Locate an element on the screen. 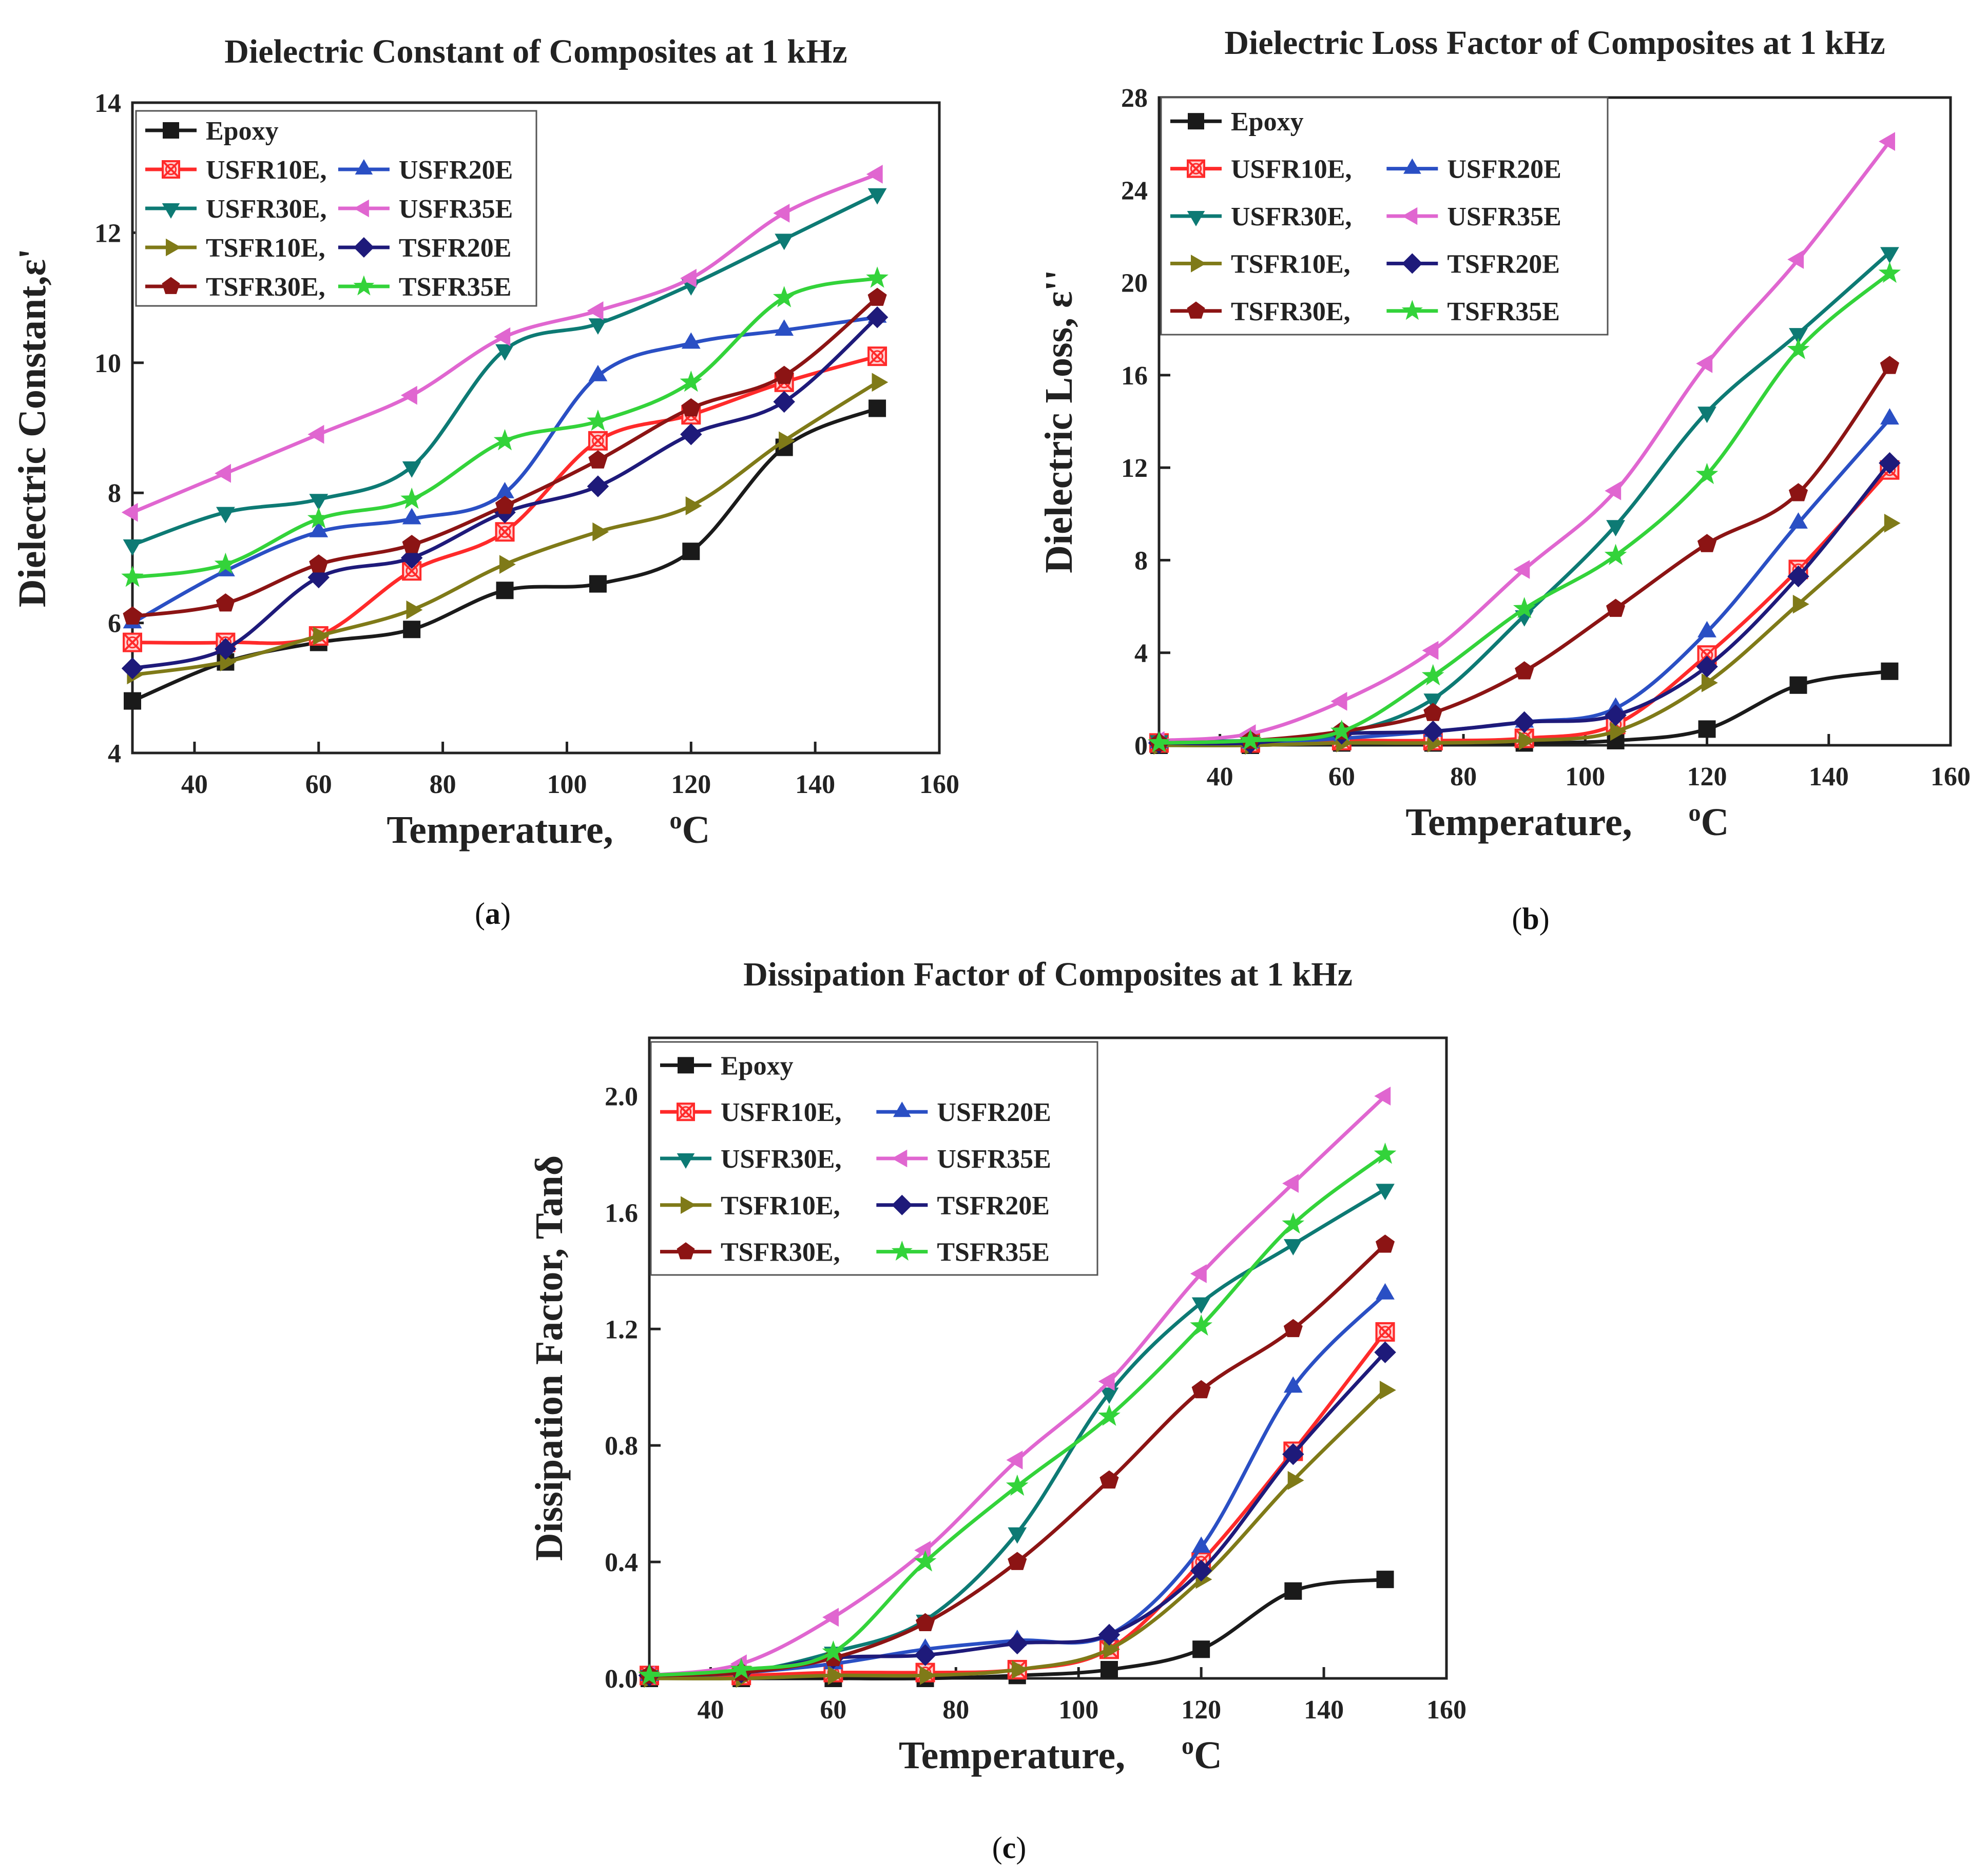 The image size is (1988, 1876). series-TSFR35E is located at coordinates (1017, 1414).